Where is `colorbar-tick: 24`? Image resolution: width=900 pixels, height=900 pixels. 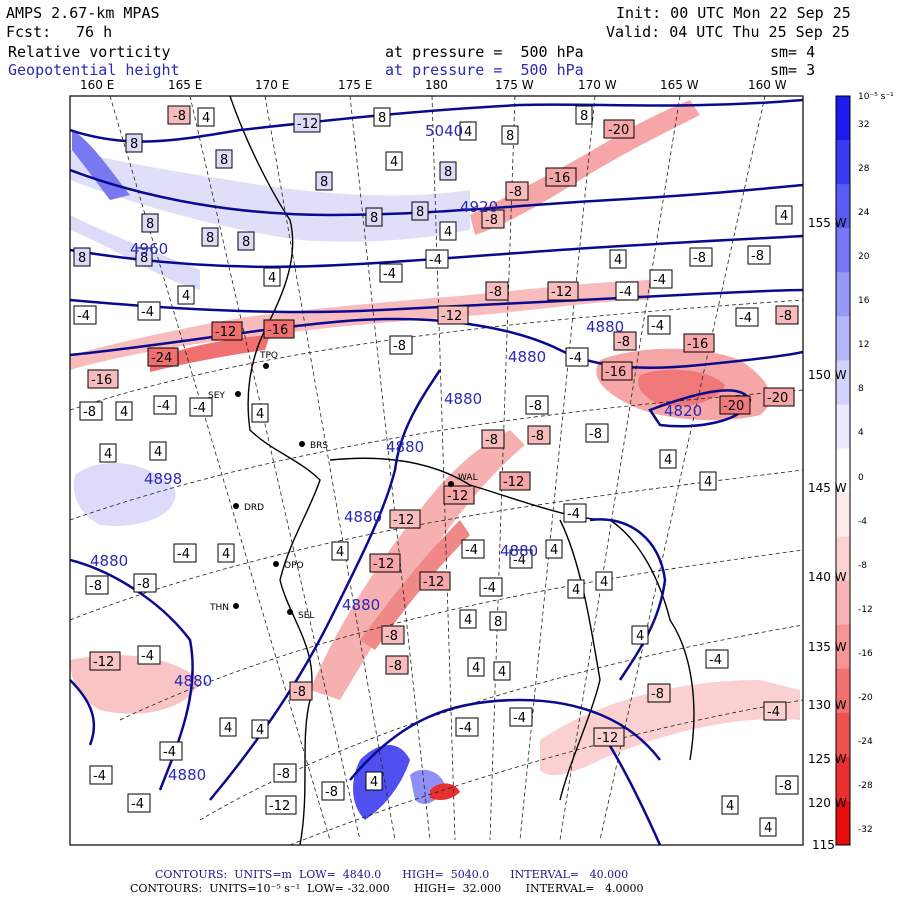
colorbar-tick: 24 is located at coordinates (864, 213).